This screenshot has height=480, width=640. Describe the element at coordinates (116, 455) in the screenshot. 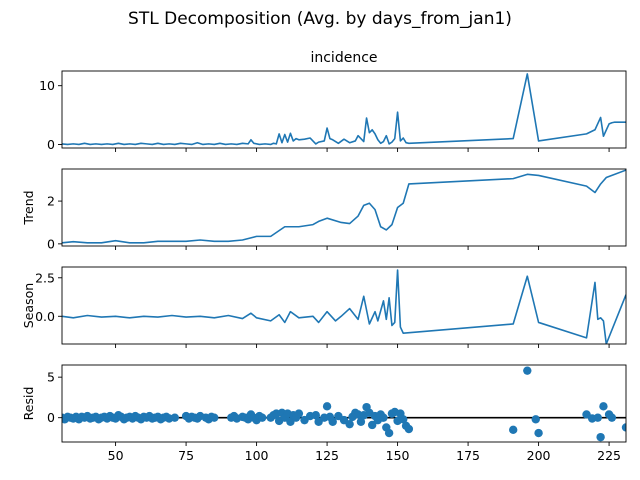

I see `x-tick-label: 50` at that location.